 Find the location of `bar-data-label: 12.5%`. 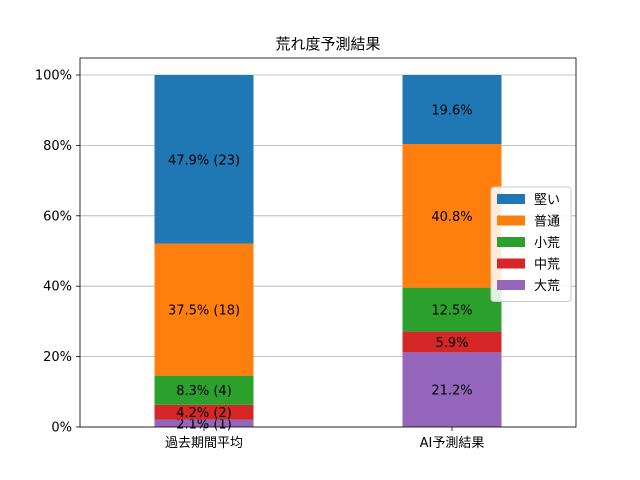

bar-data-label: 12.5% is located at coordinates (451, 311).